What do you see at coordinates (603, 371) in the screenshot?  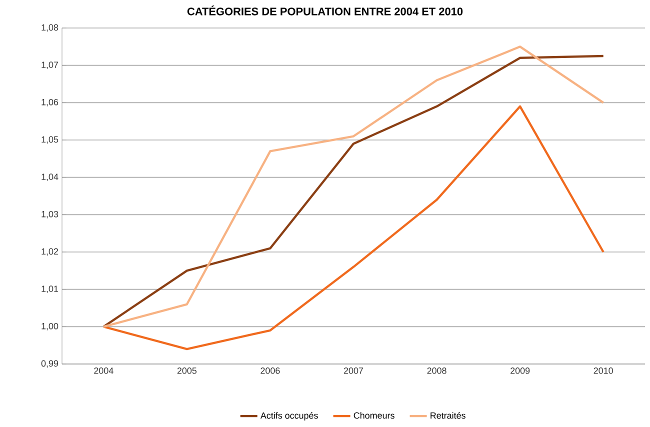 I see `x-tick-label: 2010` at bounding box center [603, 371].